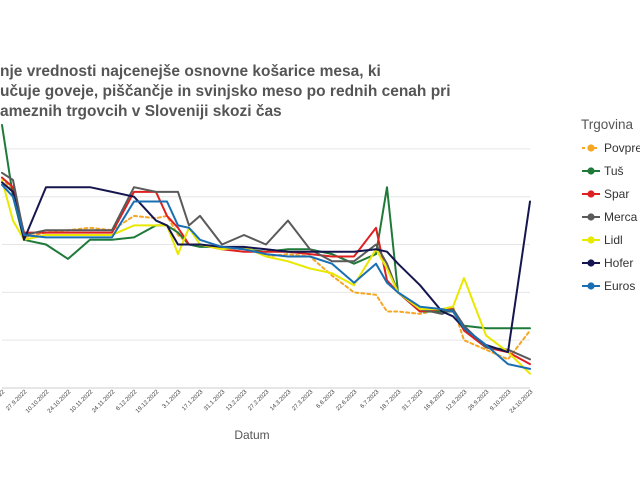 This screenshot has height=480, width=640. I want to click on legend-item: Tuš, so click(603, 171).